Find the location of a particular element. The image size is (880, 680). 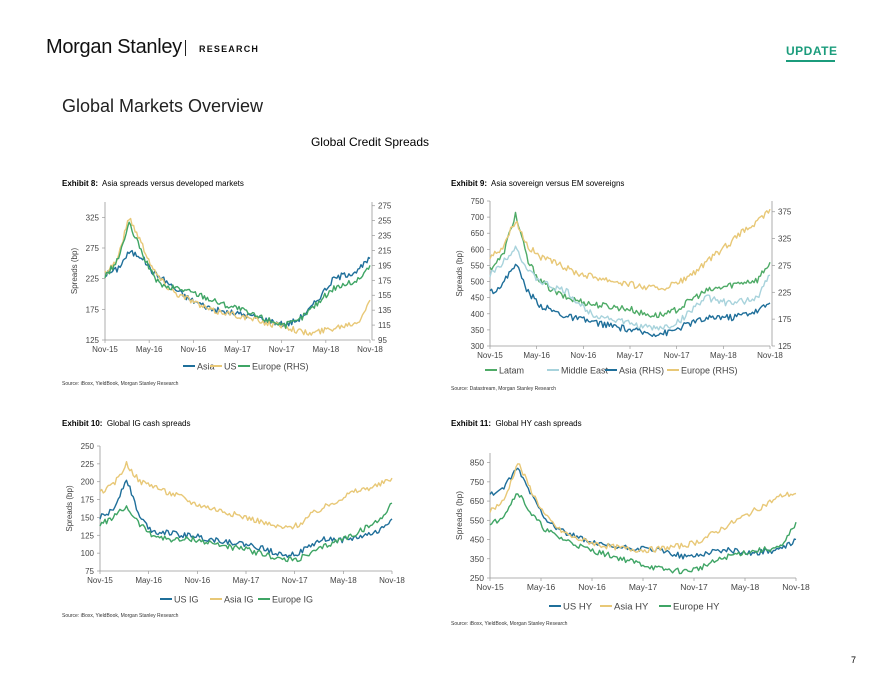

exhibit-title-text: Asia sovereign versus EM sovereigns is located at coordinates (558, 183).